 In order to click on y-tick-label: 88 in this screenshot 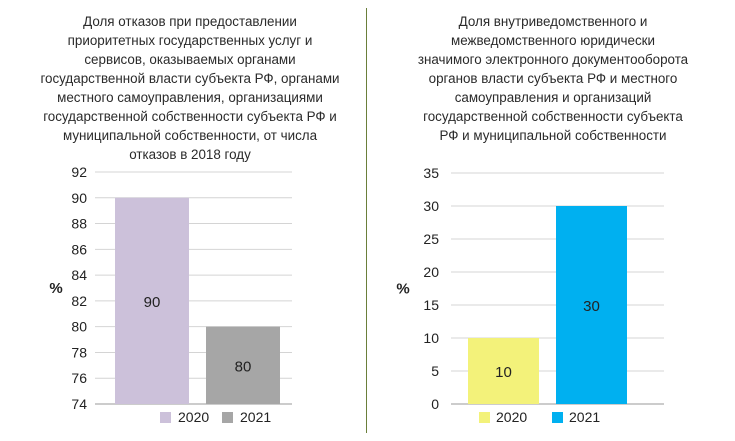, I will do `click(79, 224)`.